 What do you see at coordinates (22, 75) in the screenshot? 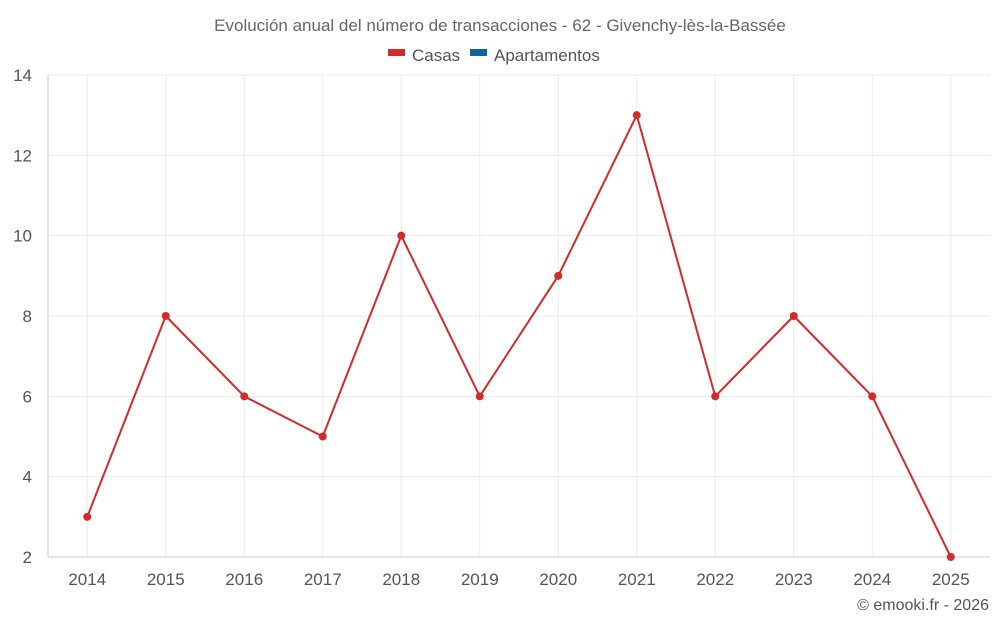
I see `y-tick-label: 14` at bounding box center [22, 75].